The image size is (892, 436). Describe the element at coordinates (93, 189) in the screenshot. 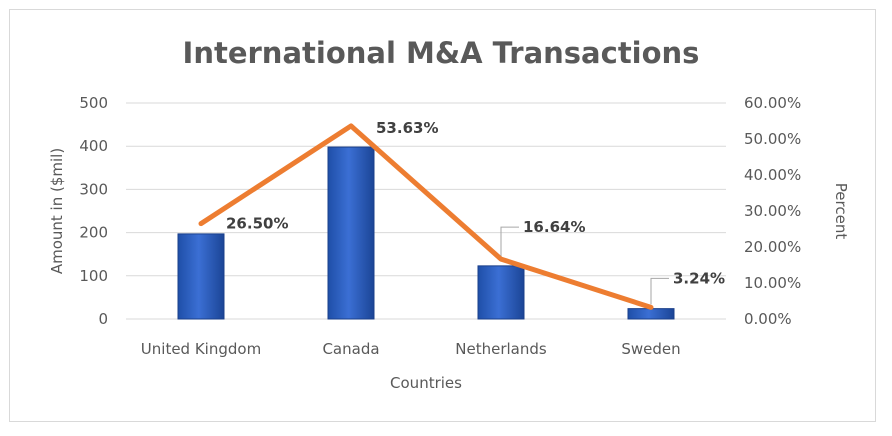

I see `y-tick-label: 300` at that location.